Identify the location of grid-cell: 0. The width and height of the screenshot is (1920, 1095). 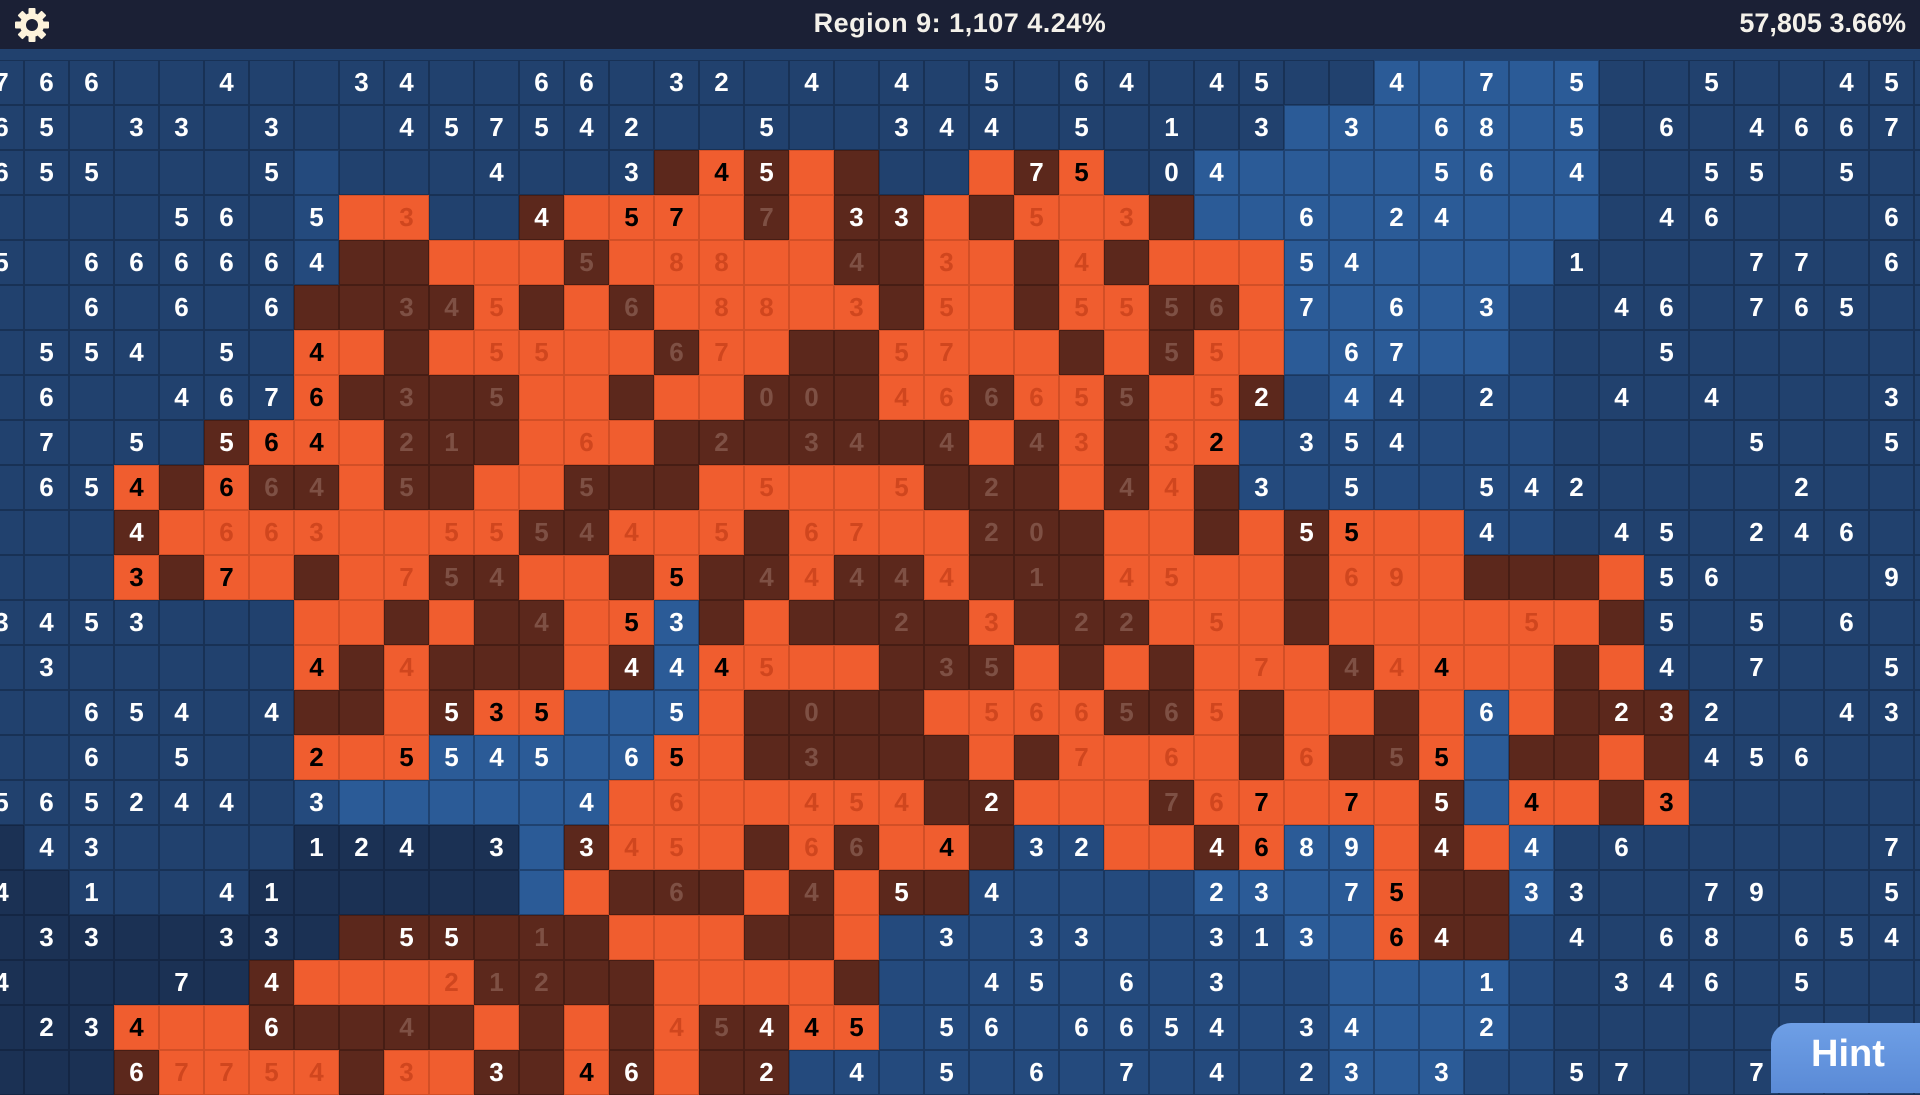
(811, 397).